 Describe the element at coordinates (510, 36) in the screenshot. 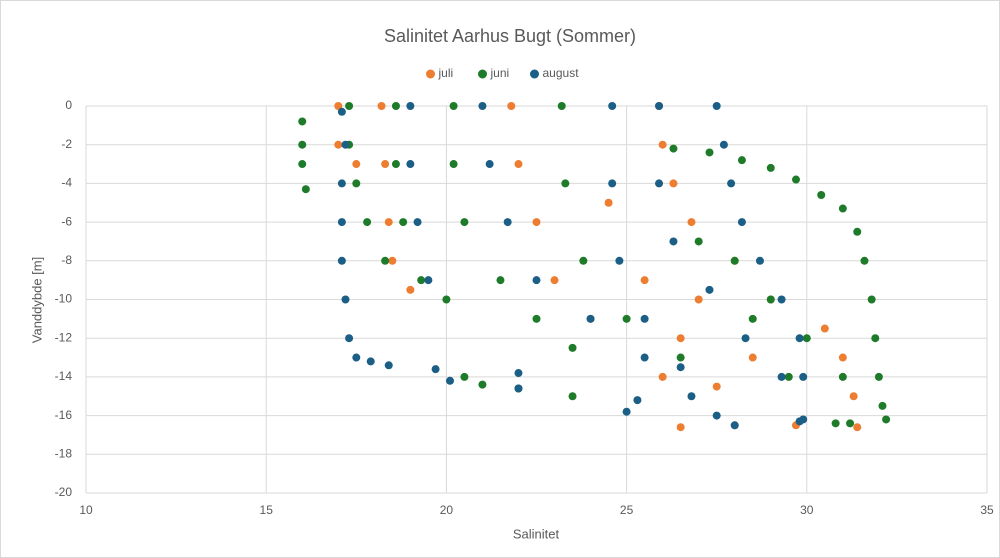

I see `chart-title: Salinitet Aarhus Bugt (Sommer)` at that location.